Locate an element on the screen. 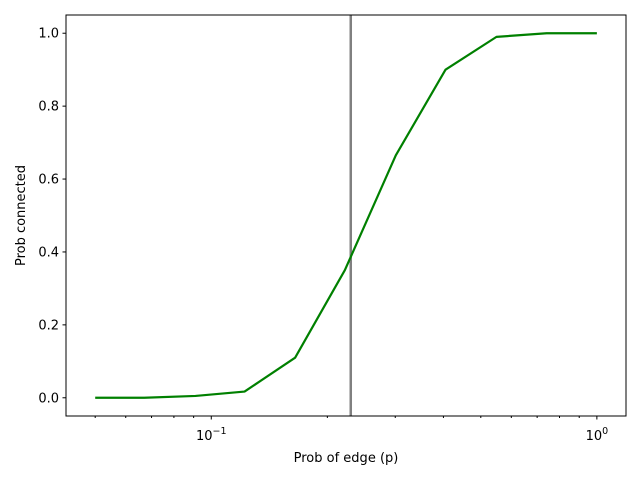 This screenshot has height=480, width=640. y-tick-label: 0.6 is located at coordinates (48, 180).